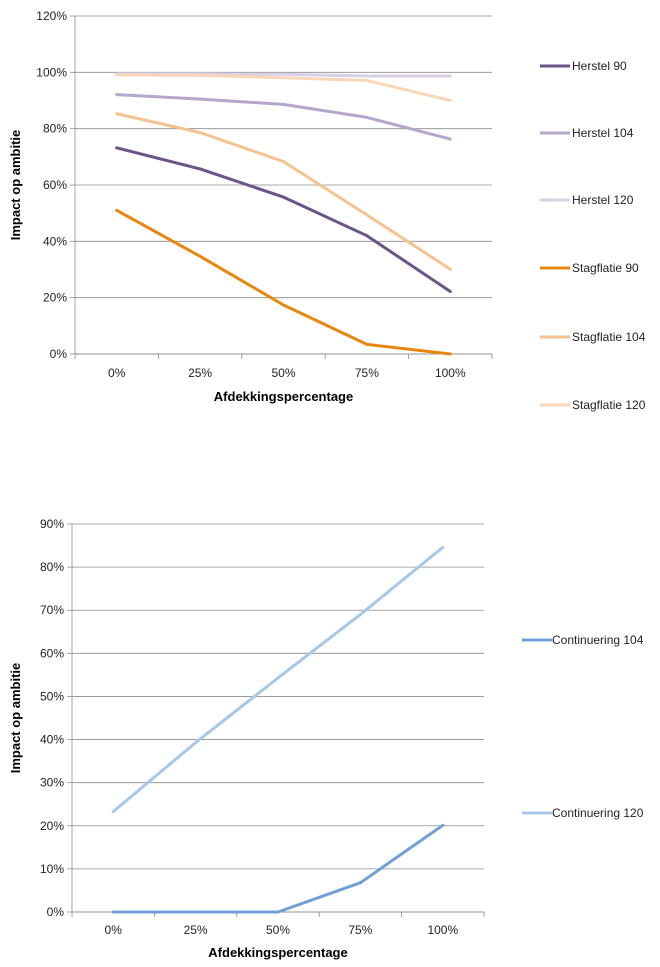  What do you see at coordinates (603, 200) in the screenshot?
I see `legend-label: Herstel 120` at bounding box center [603, 200].